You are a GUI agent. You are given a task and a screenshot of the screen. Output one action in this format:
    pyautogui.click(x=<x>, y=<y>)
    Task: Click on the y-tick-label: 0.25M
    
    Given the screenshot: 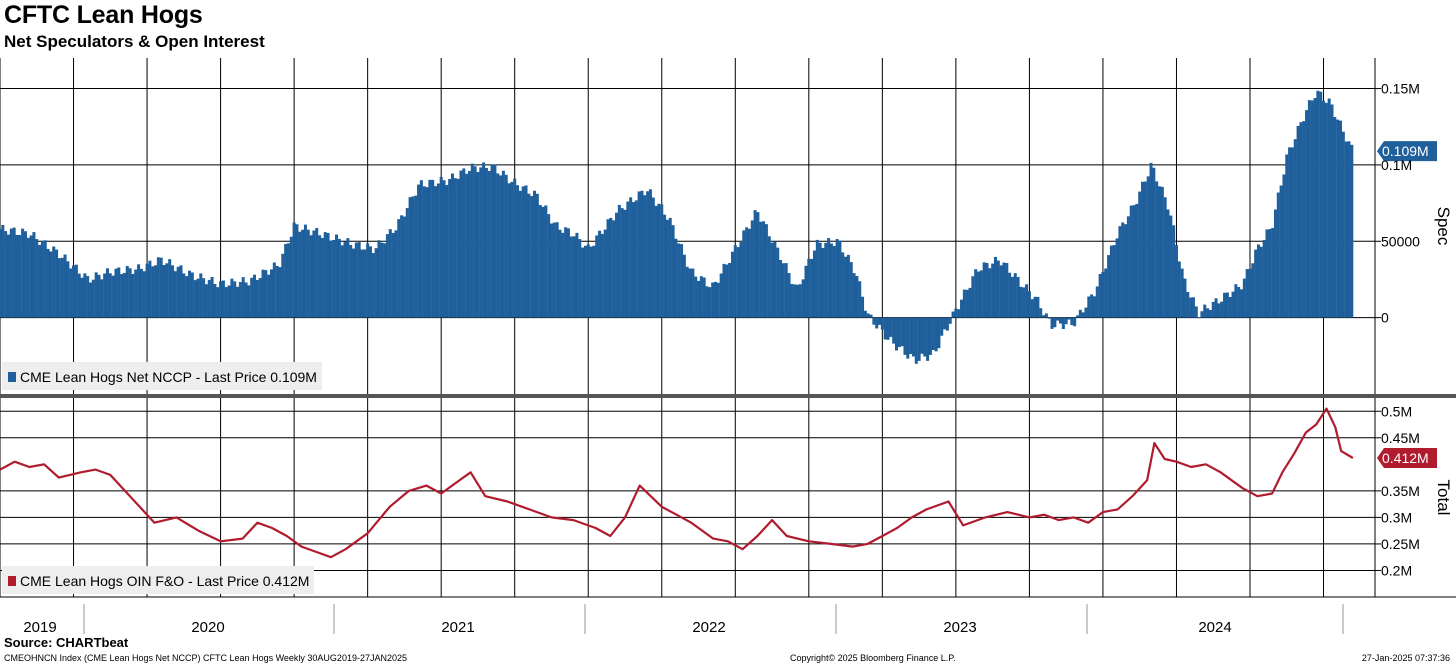 What is the action you would take?
    pyautogui.click(x=1400, y=544)
    